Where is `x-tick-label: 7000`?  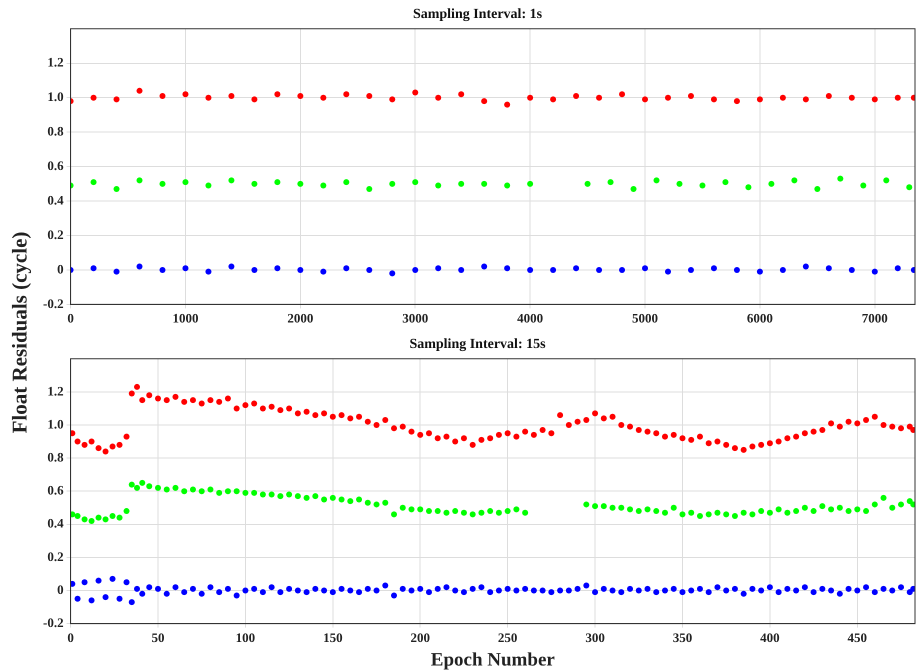
x-tick-label: 7000 is located at coordinates (875, 318).